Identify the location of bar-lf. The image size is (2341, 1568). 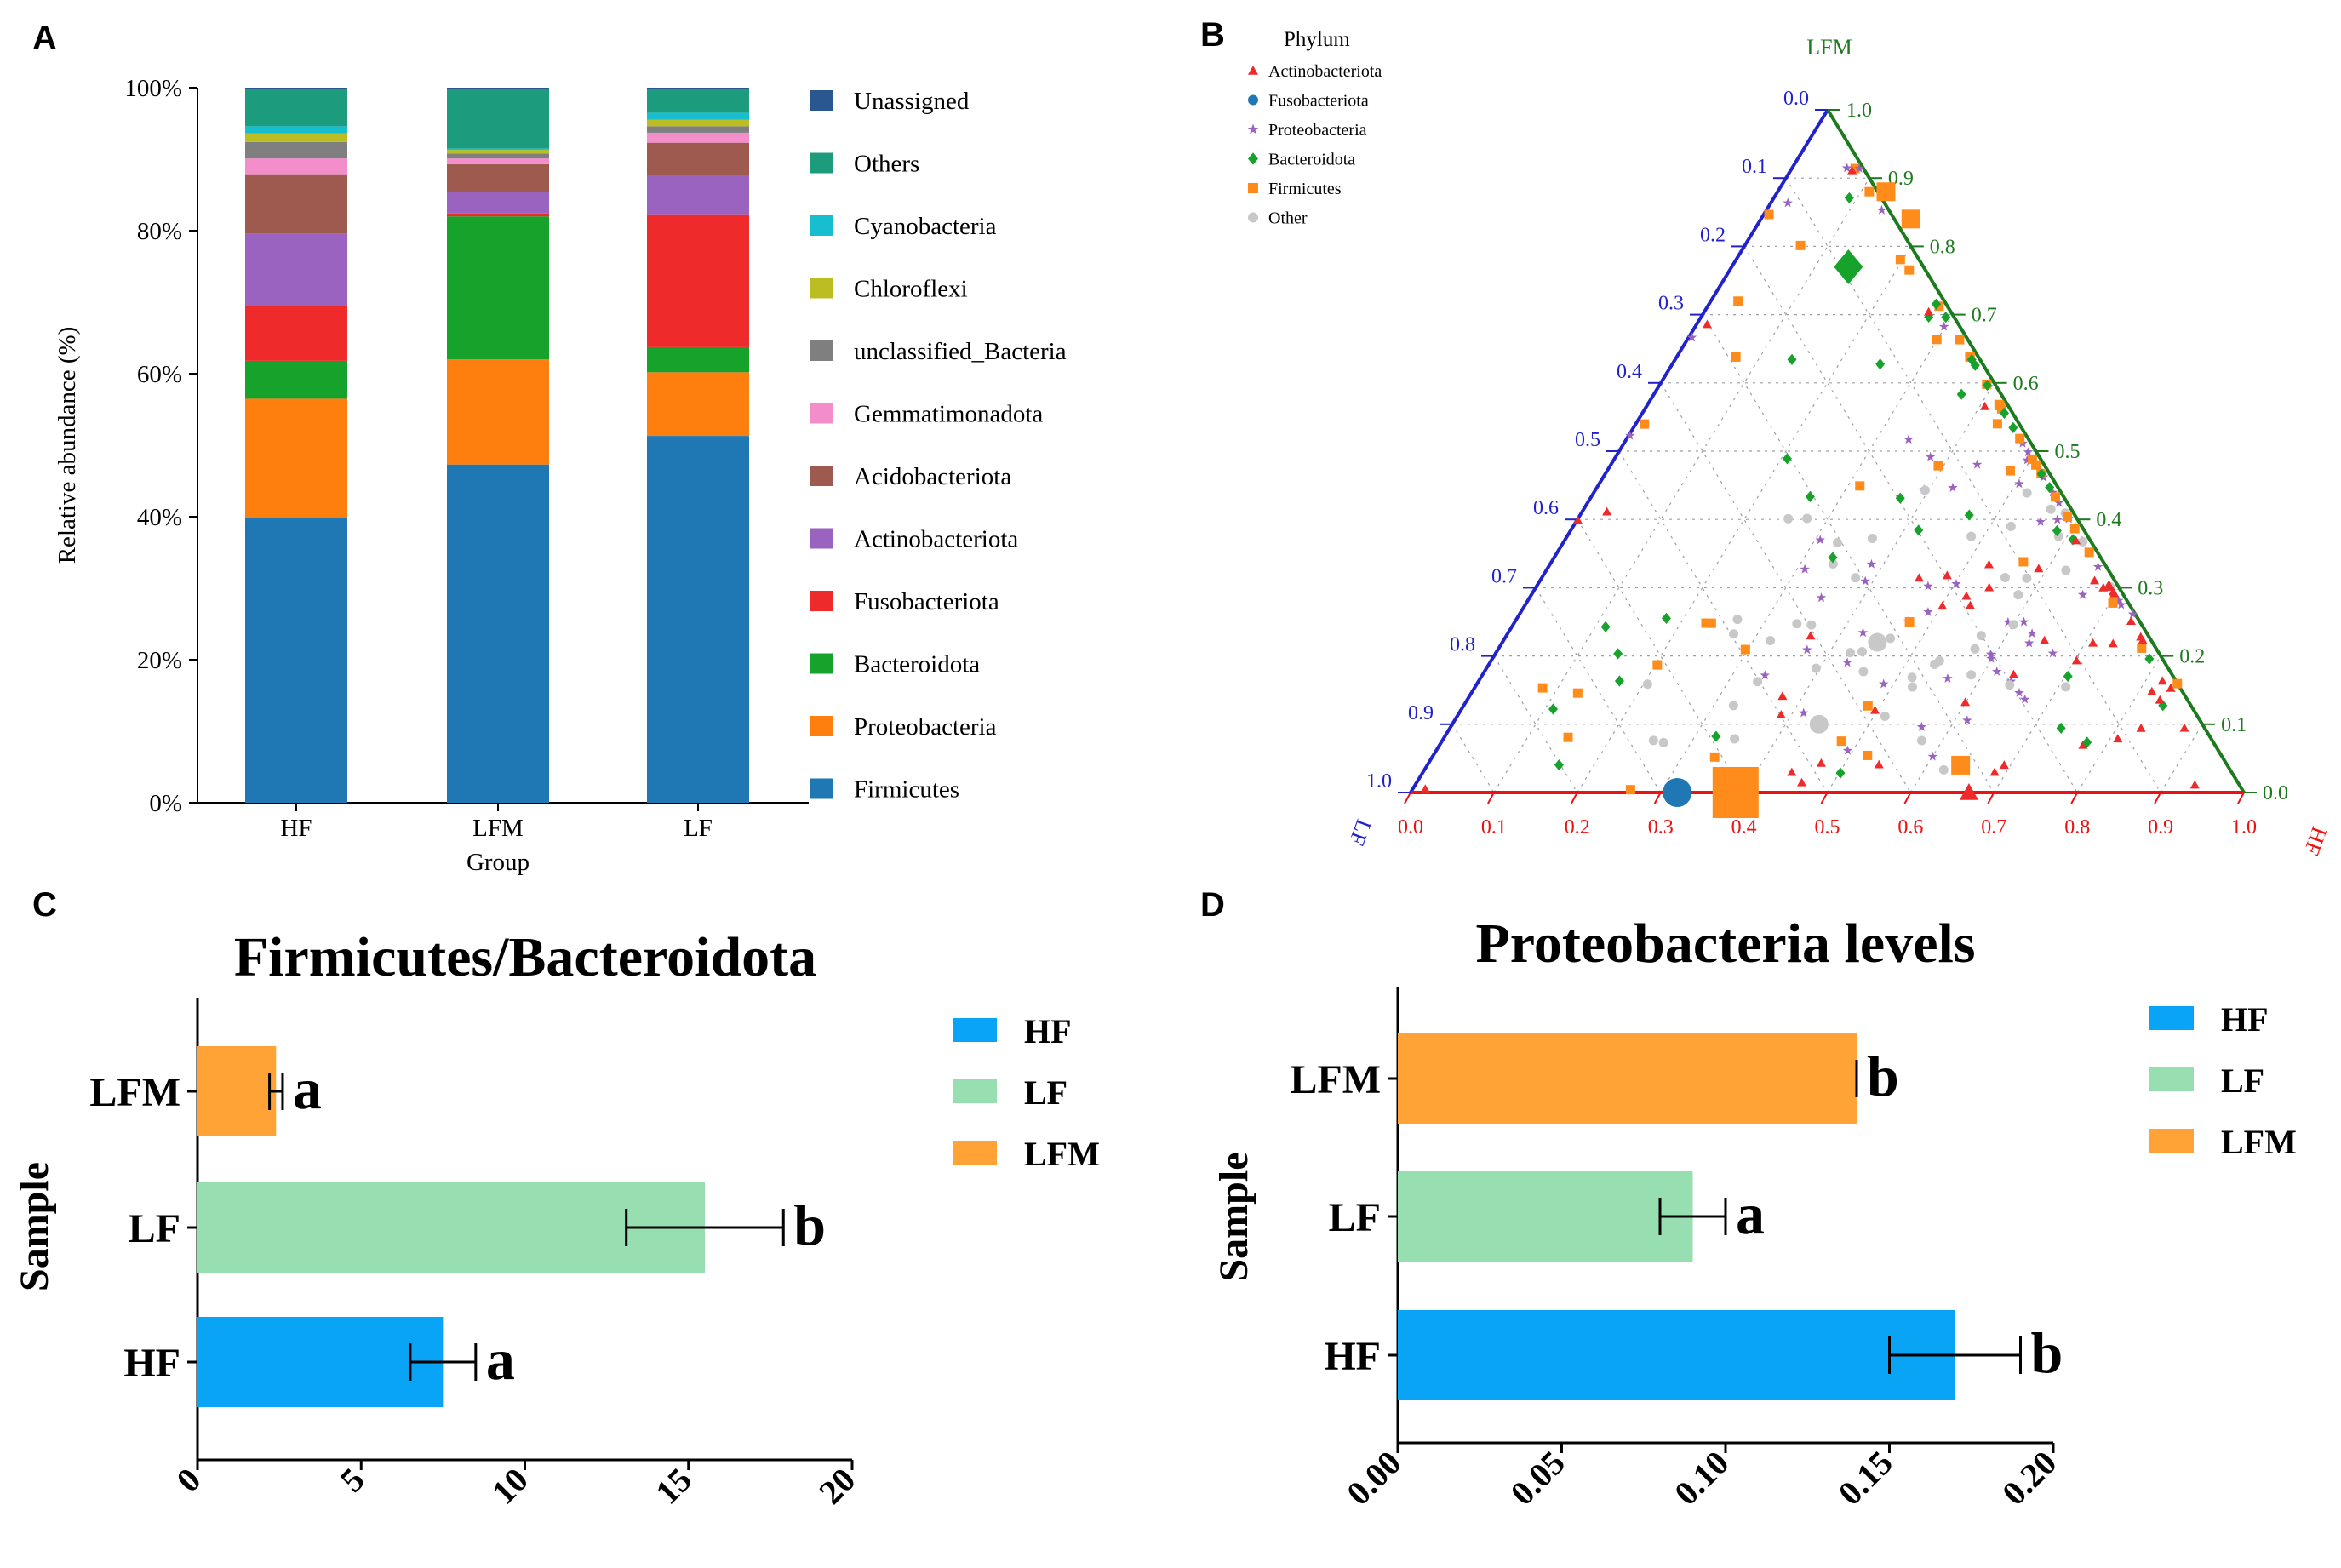
(451, 1228).